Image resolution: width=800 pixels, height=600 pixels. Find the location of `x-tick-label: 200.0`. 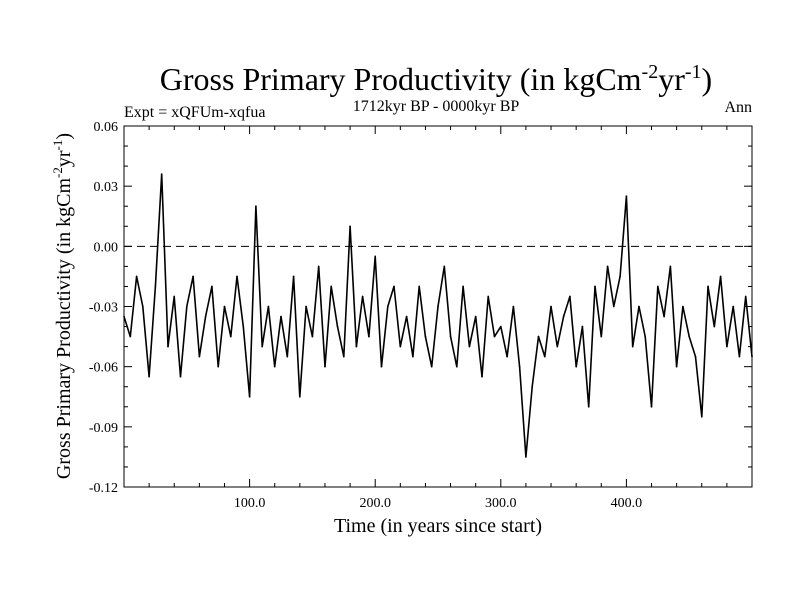

x-tick-label: 200.0 is located at coordinates (375, 503).